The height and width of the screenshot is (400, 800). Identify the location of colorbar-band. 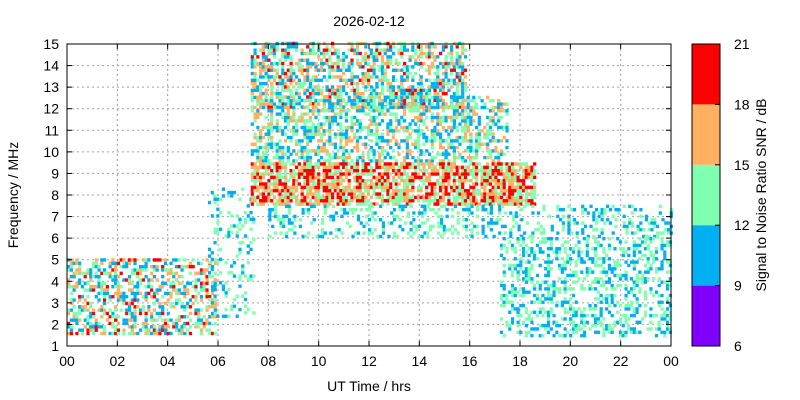
(706, 134).